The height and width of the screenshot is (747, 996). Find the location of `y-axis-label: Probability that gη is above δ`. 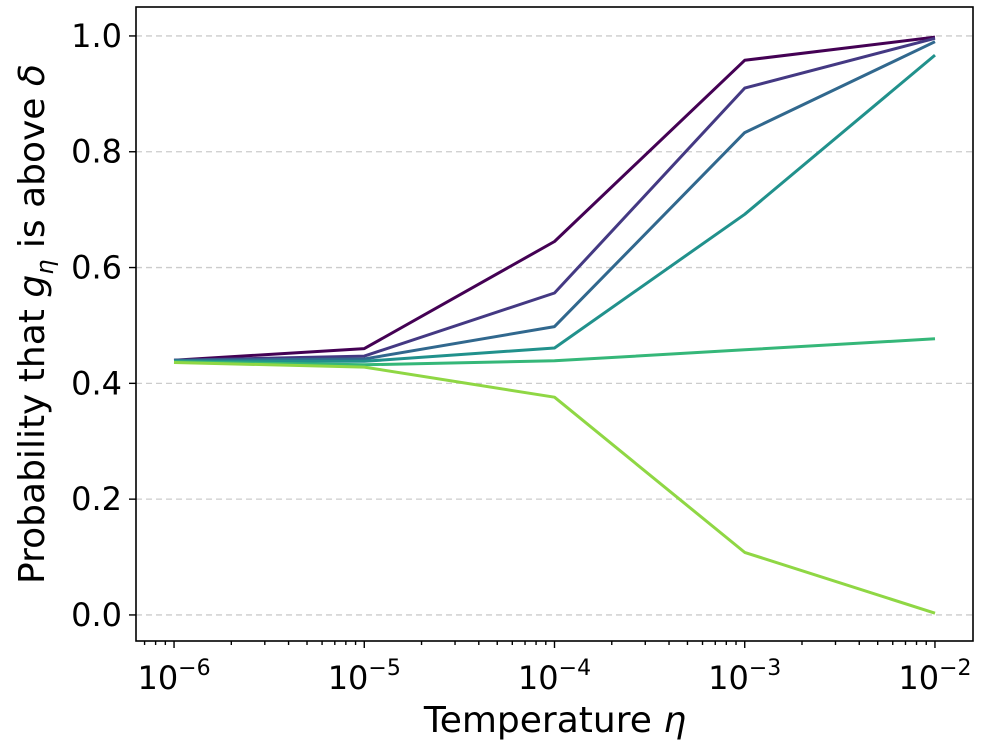

y-axis-label: Probability that gη is above δ is located at coordinates (35, 324).